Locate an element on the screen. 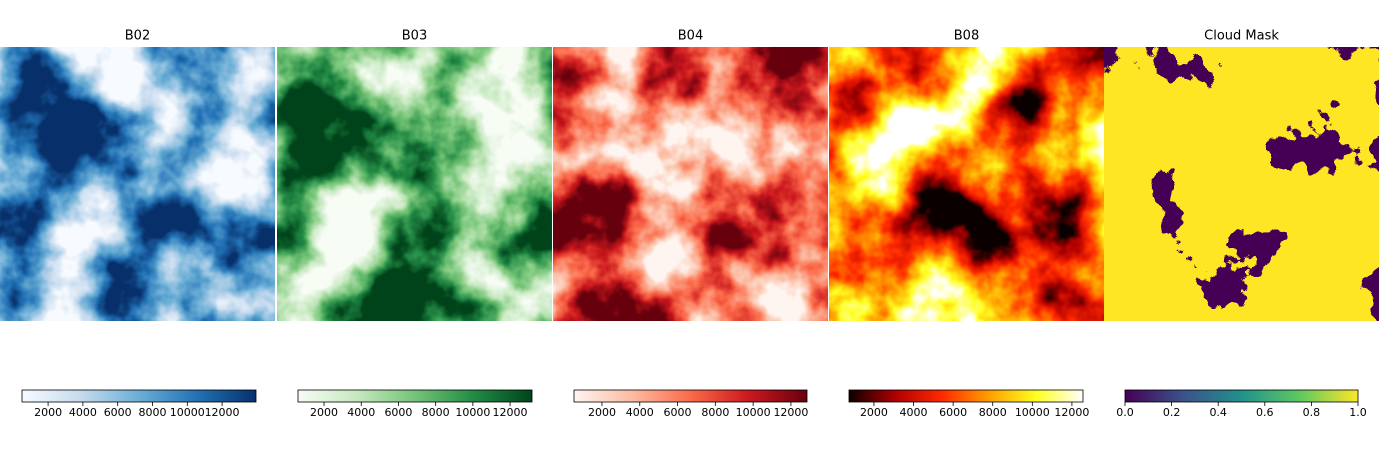 The width and height of the screenshot is (1380, 460). panel-title: B03 is located at coordinates (414, 36).